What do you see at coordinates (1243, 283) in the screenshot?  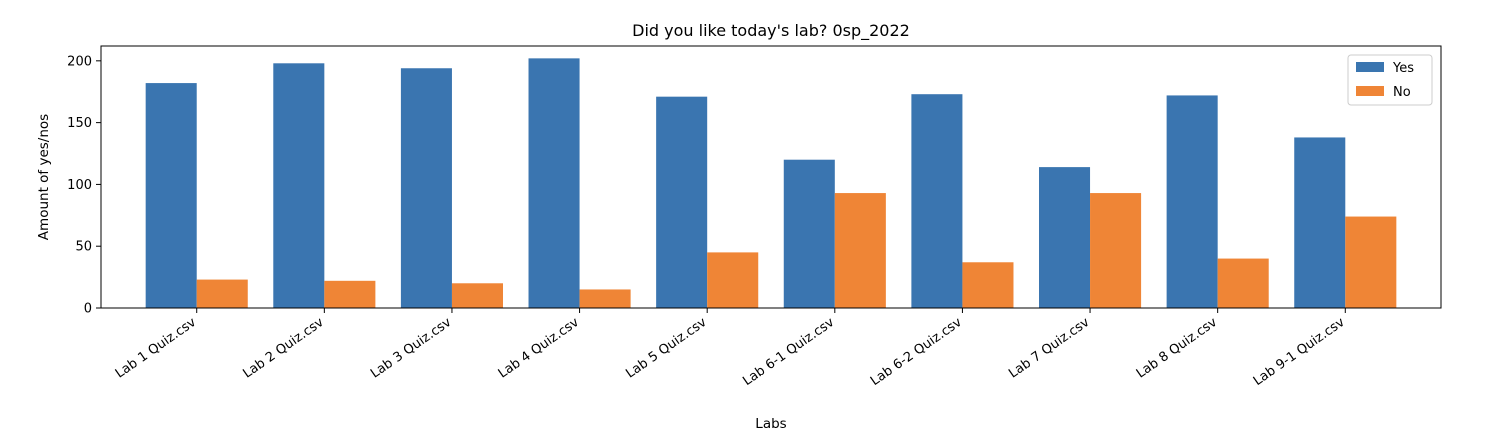 I see `bar-no-lab-8-quiz-csv` at bounding box center [1243, 283].